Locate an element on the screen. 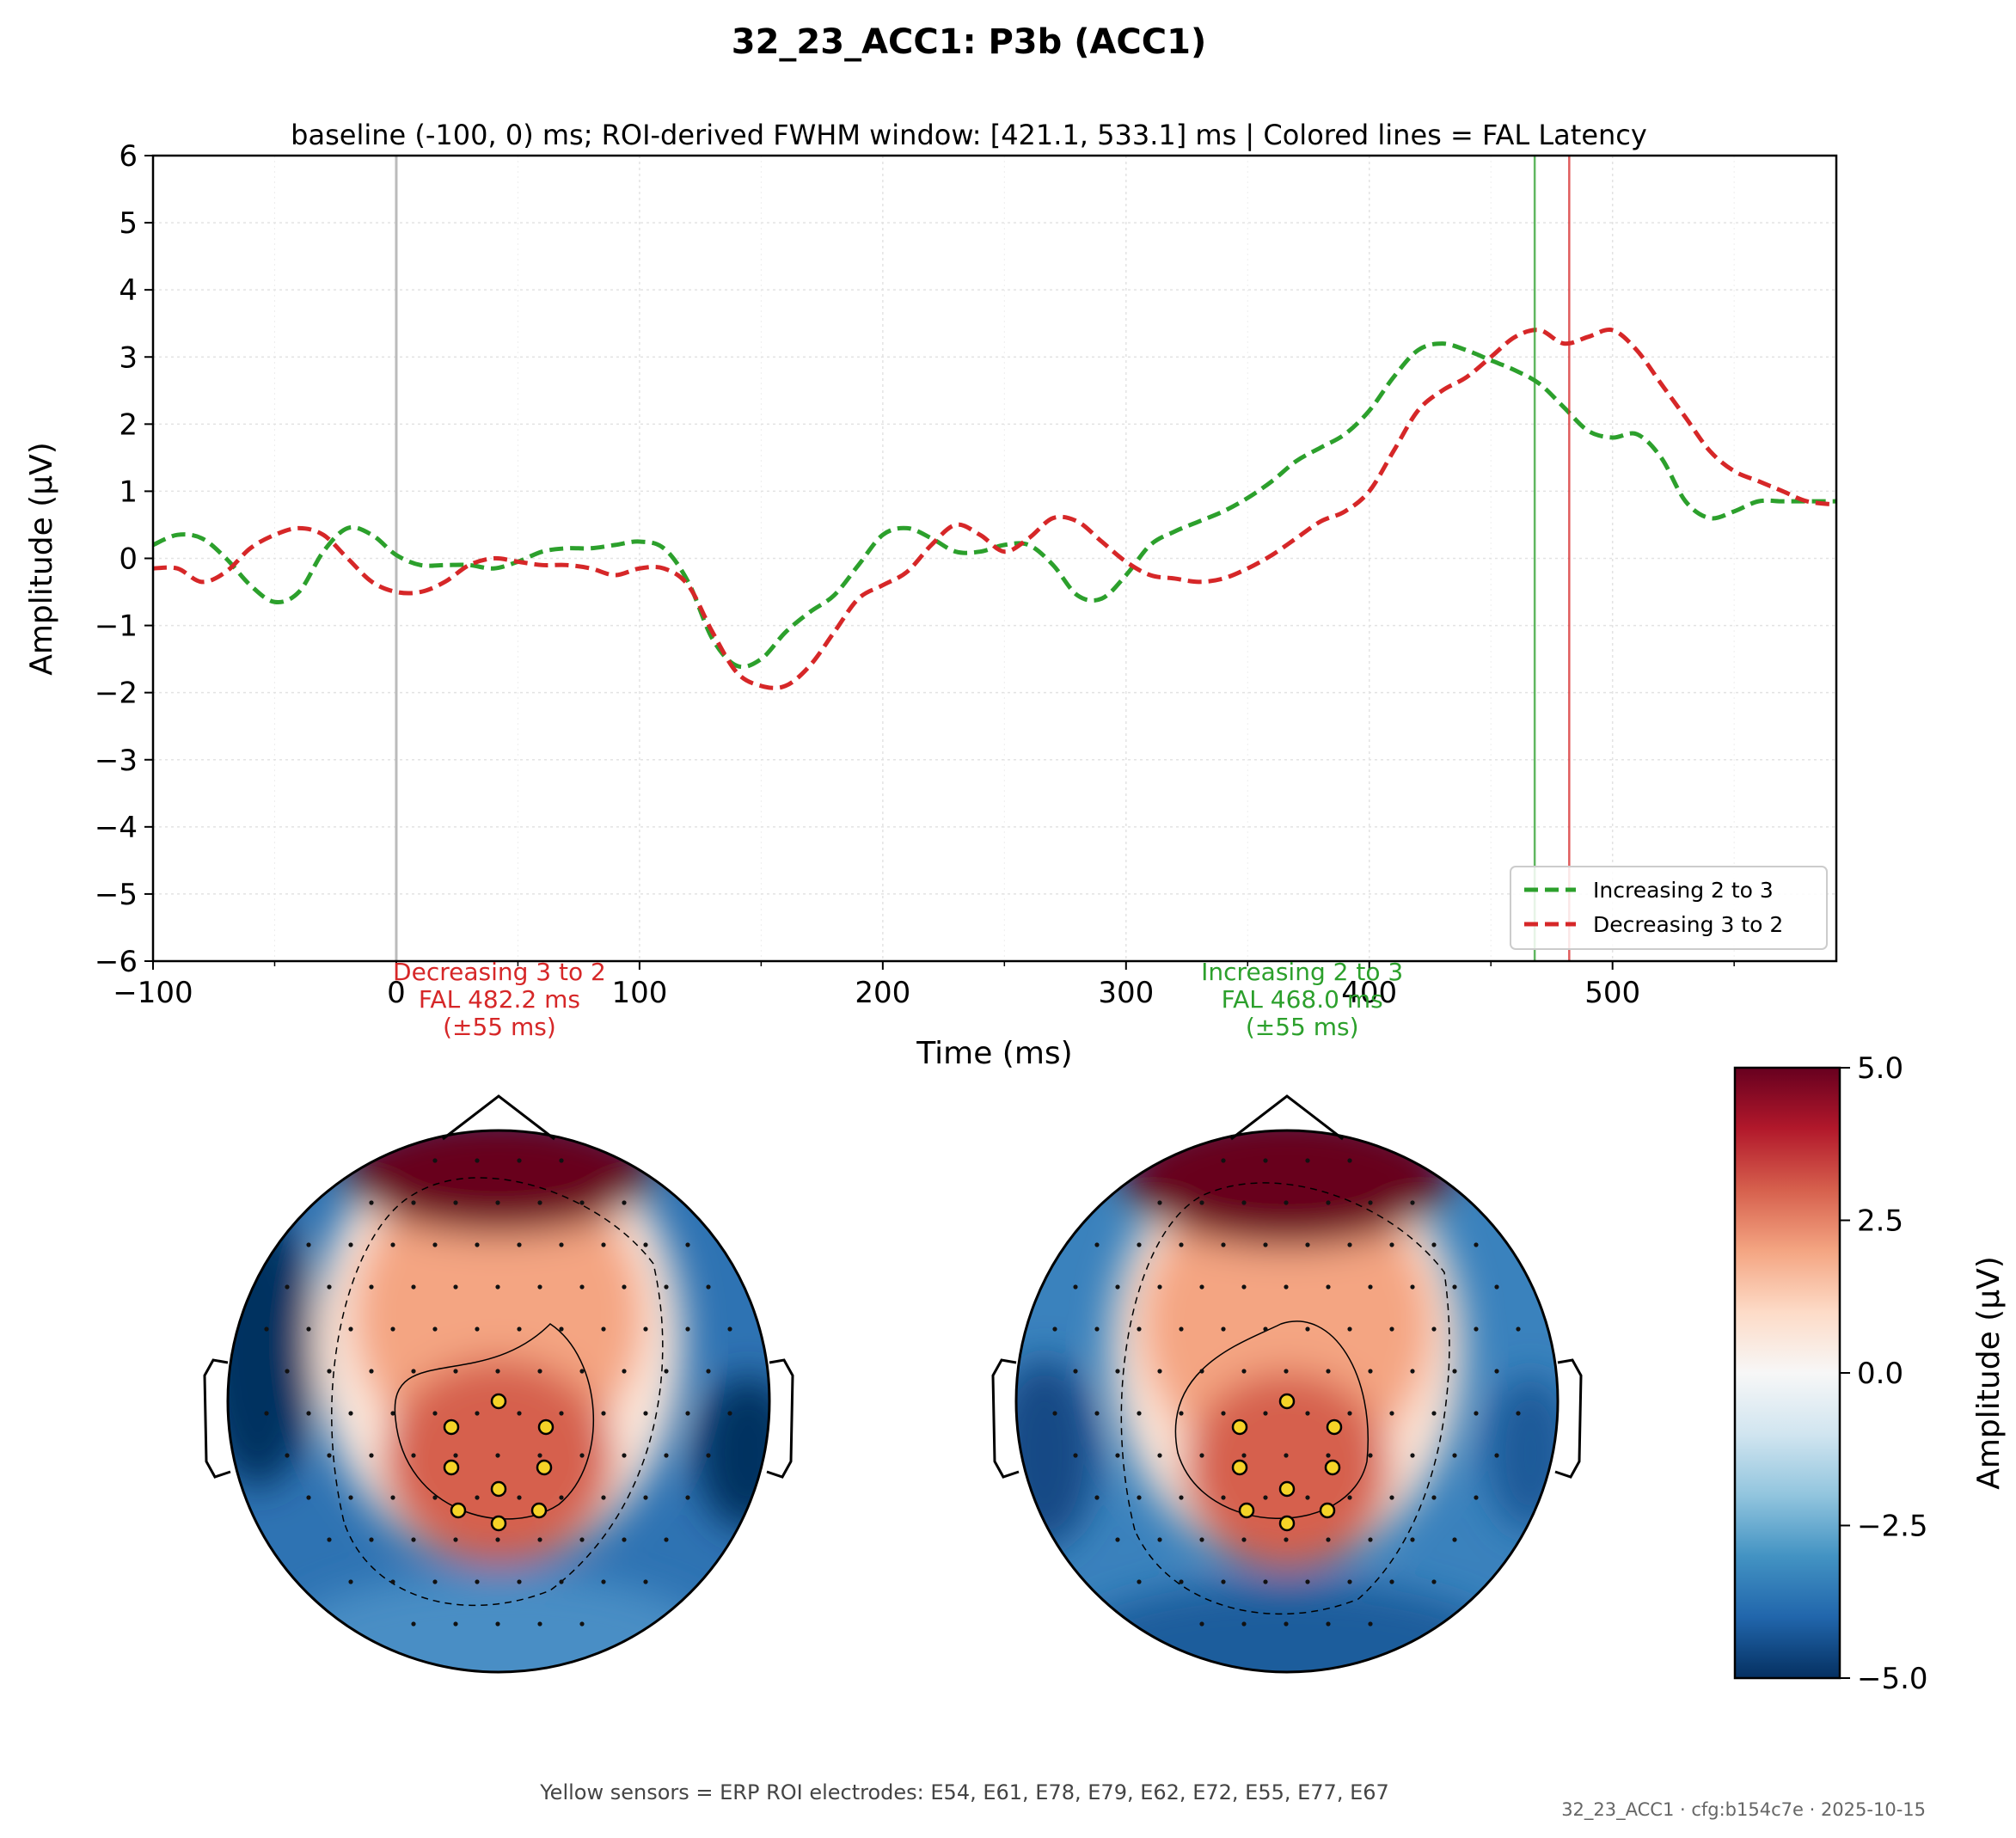  y-tick-label: −2 is located at coordinates (116, 694).